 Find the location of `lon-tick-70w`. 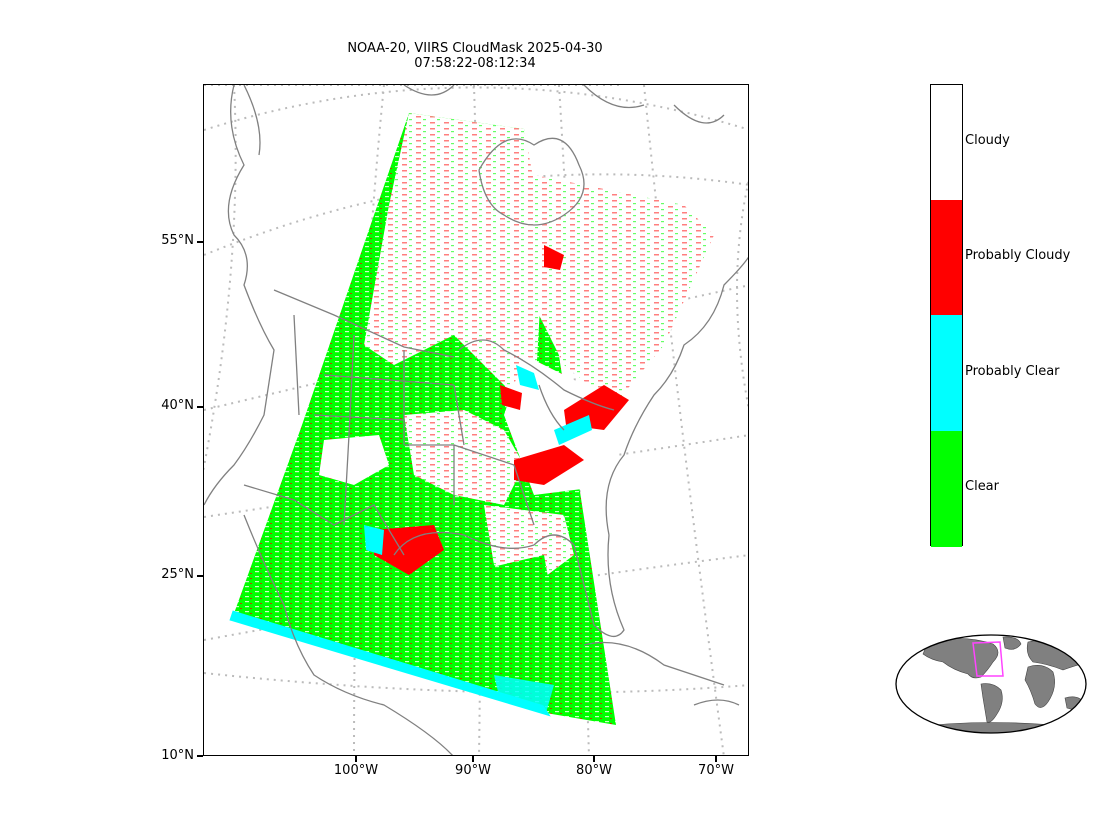

lon-tick-70w is located at coordinates (716, 759).